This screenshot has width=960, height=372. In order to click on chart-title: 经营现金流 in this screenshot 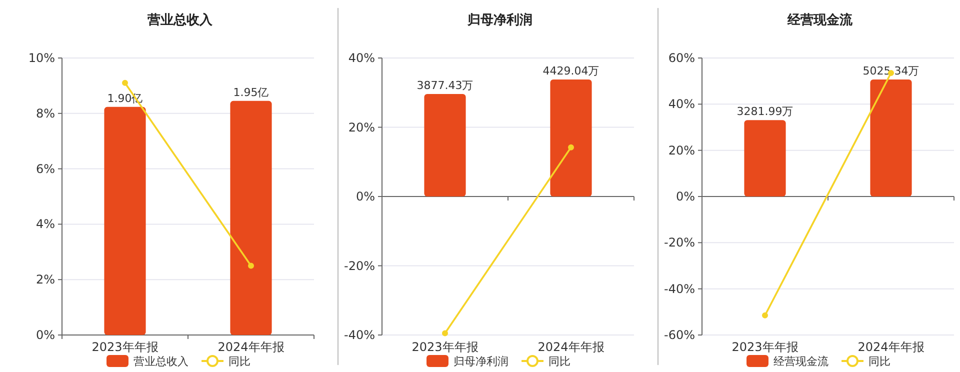, I will do `click(820, 20)`.